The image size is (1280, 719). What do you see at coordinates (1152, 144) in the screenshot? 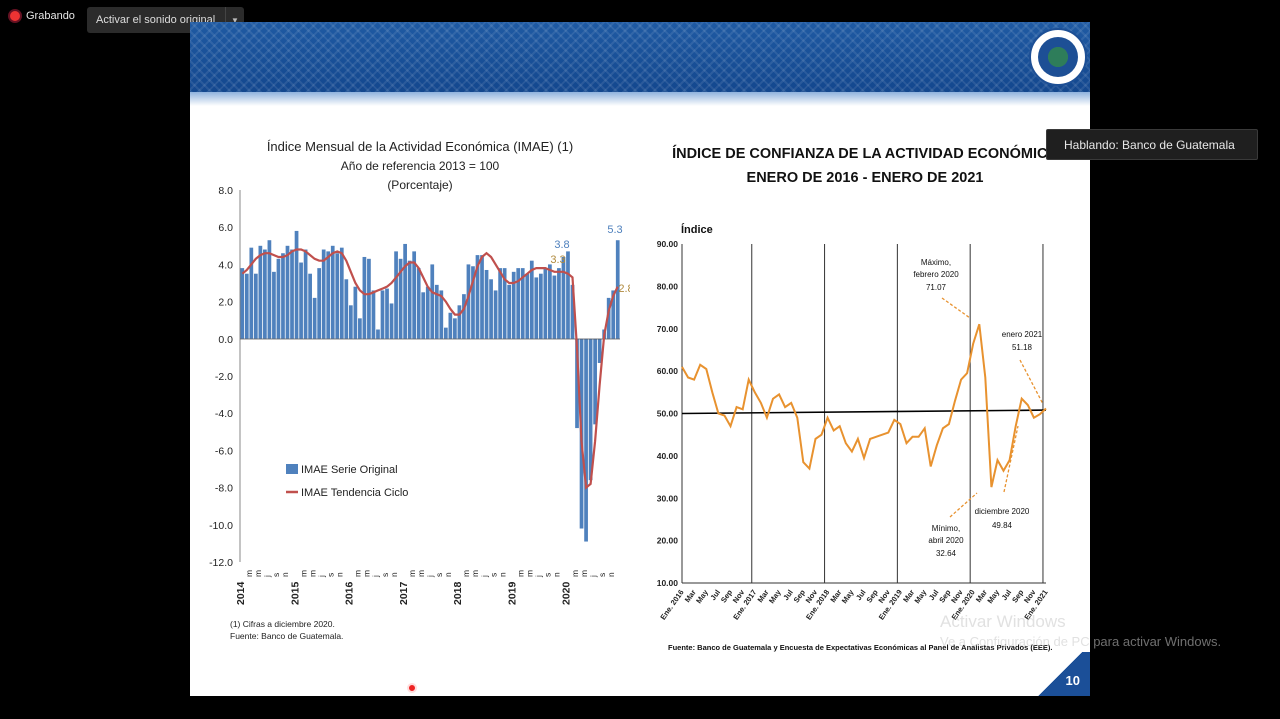
I see `active-speaker-tooltip: Hablando: Banco de Guatemala` at bounding box center [1152, 144].